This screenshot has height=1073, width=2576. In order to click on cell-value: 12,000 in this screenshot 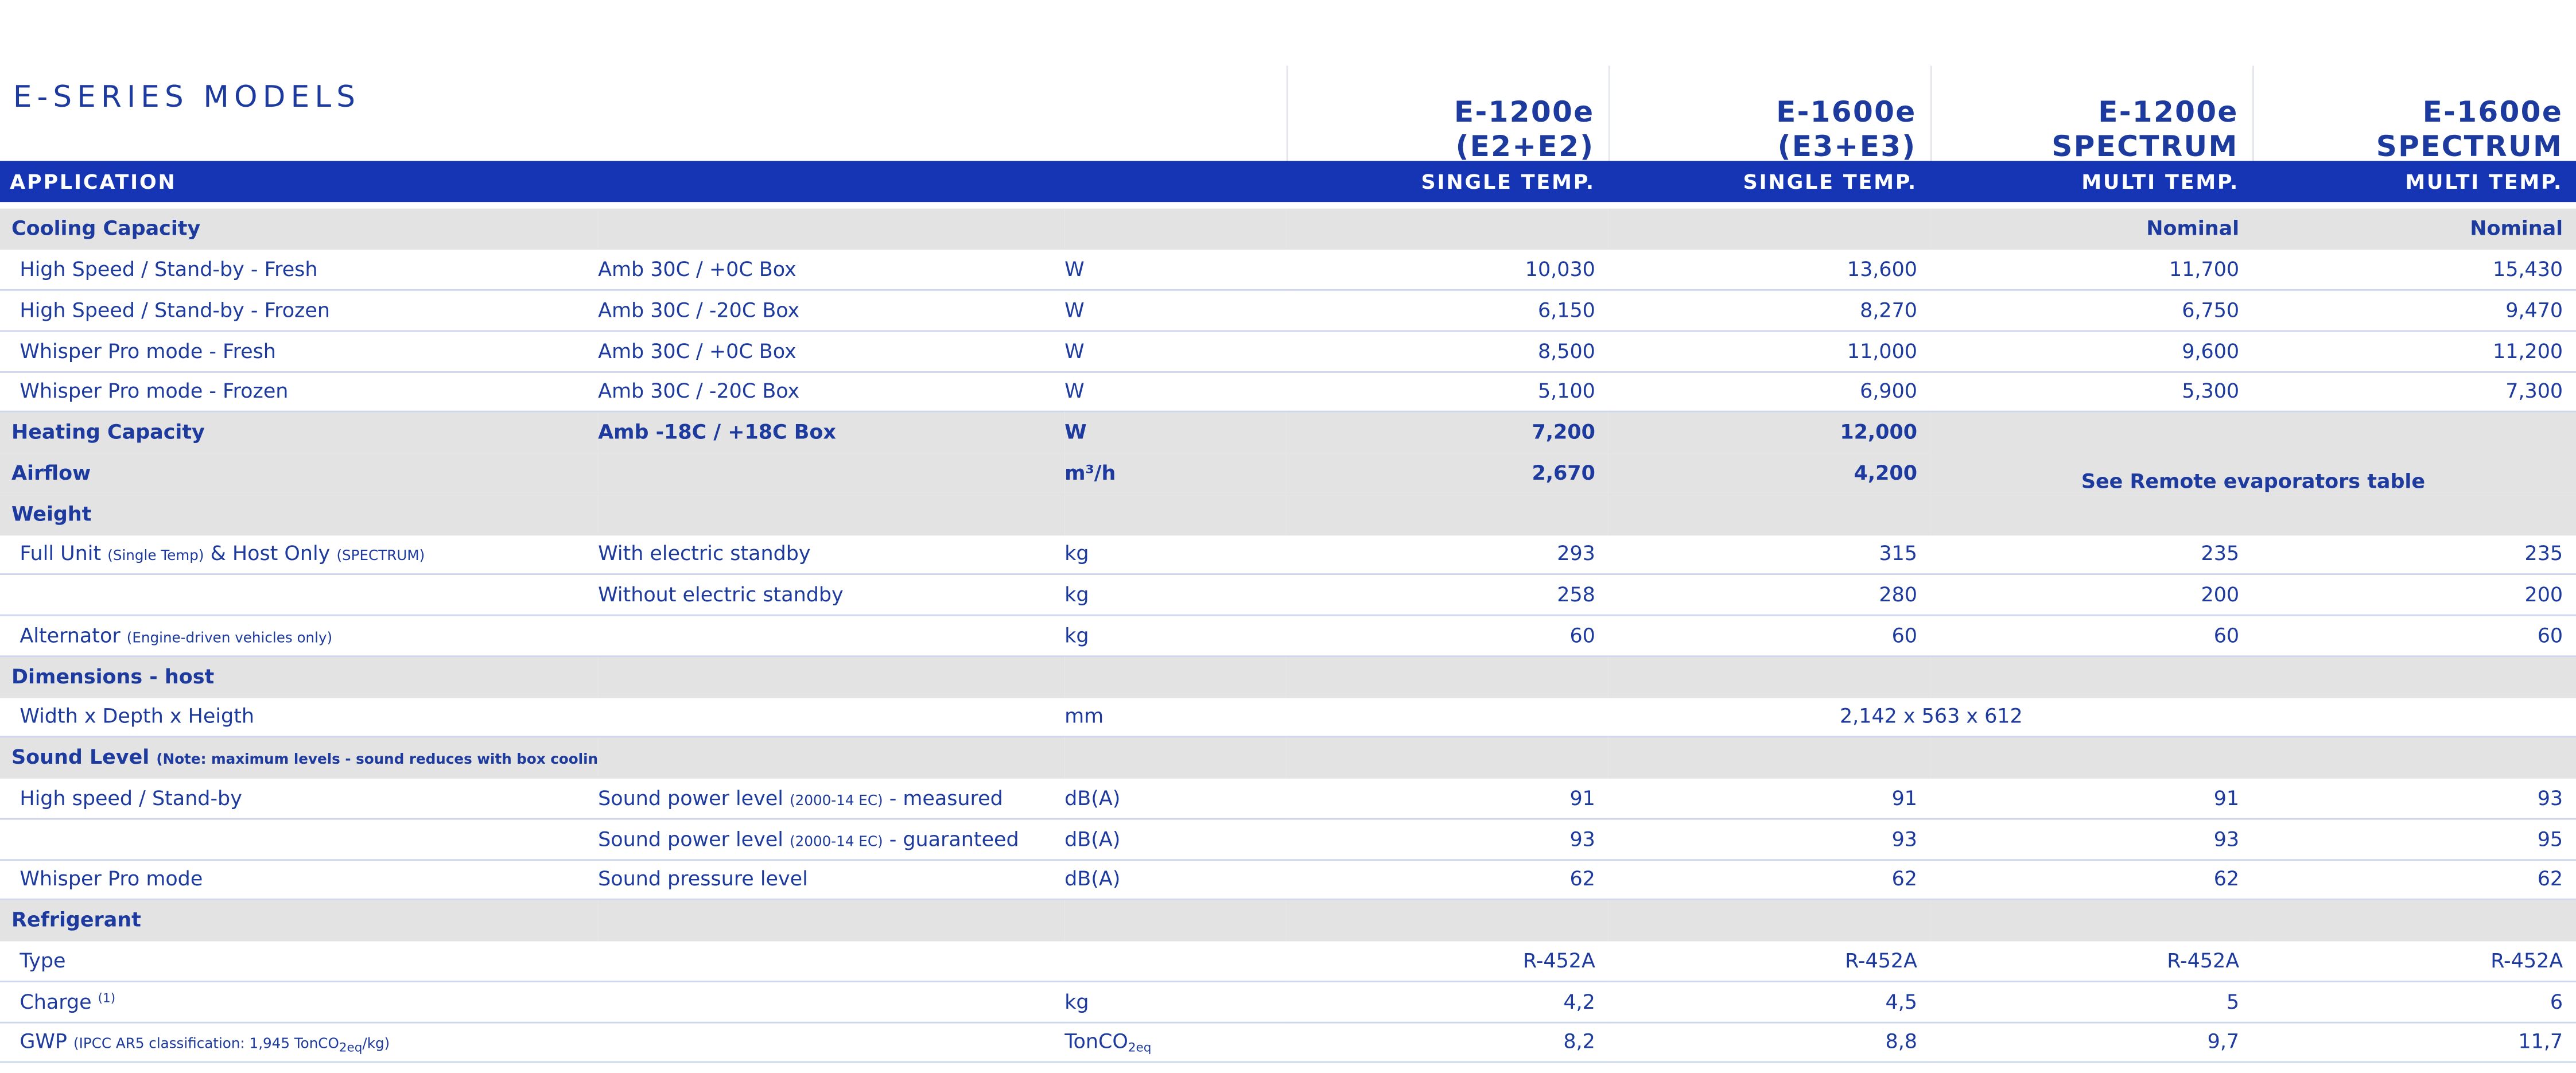, I will do `click(1769, 433)`.